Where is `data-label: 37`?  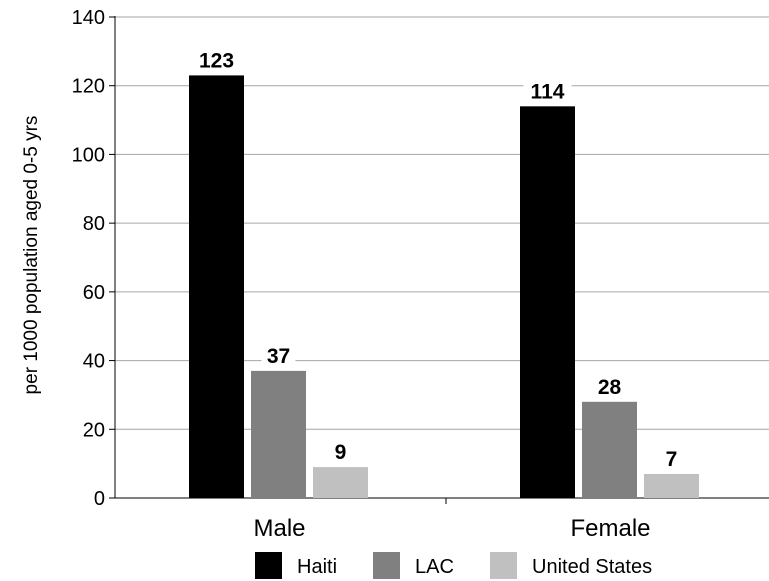 data-label: 37 is located at coordinates (278, 356).